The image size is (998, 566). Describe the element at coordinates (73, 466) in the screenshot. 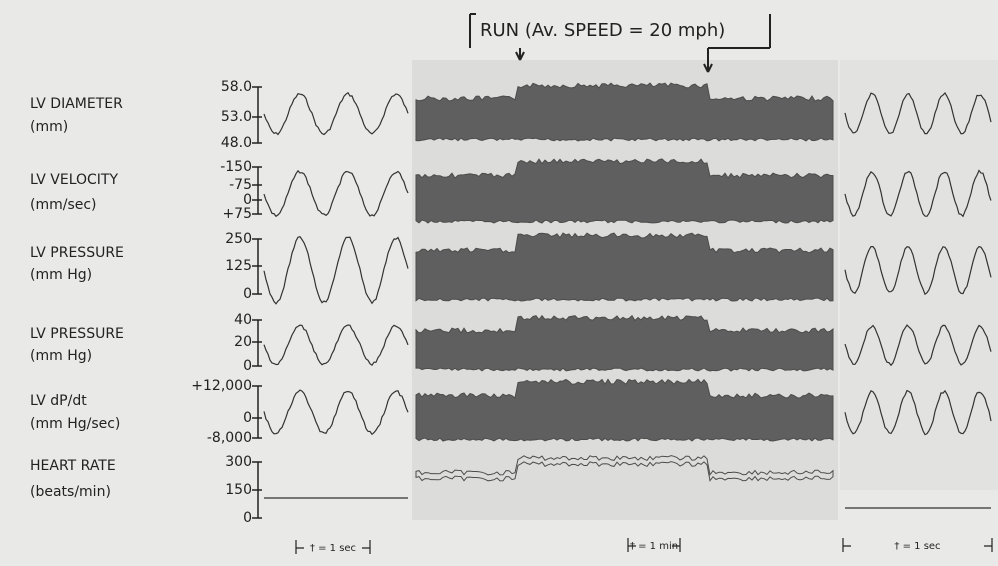

I see `channel-label: HEART RATE` at that location.